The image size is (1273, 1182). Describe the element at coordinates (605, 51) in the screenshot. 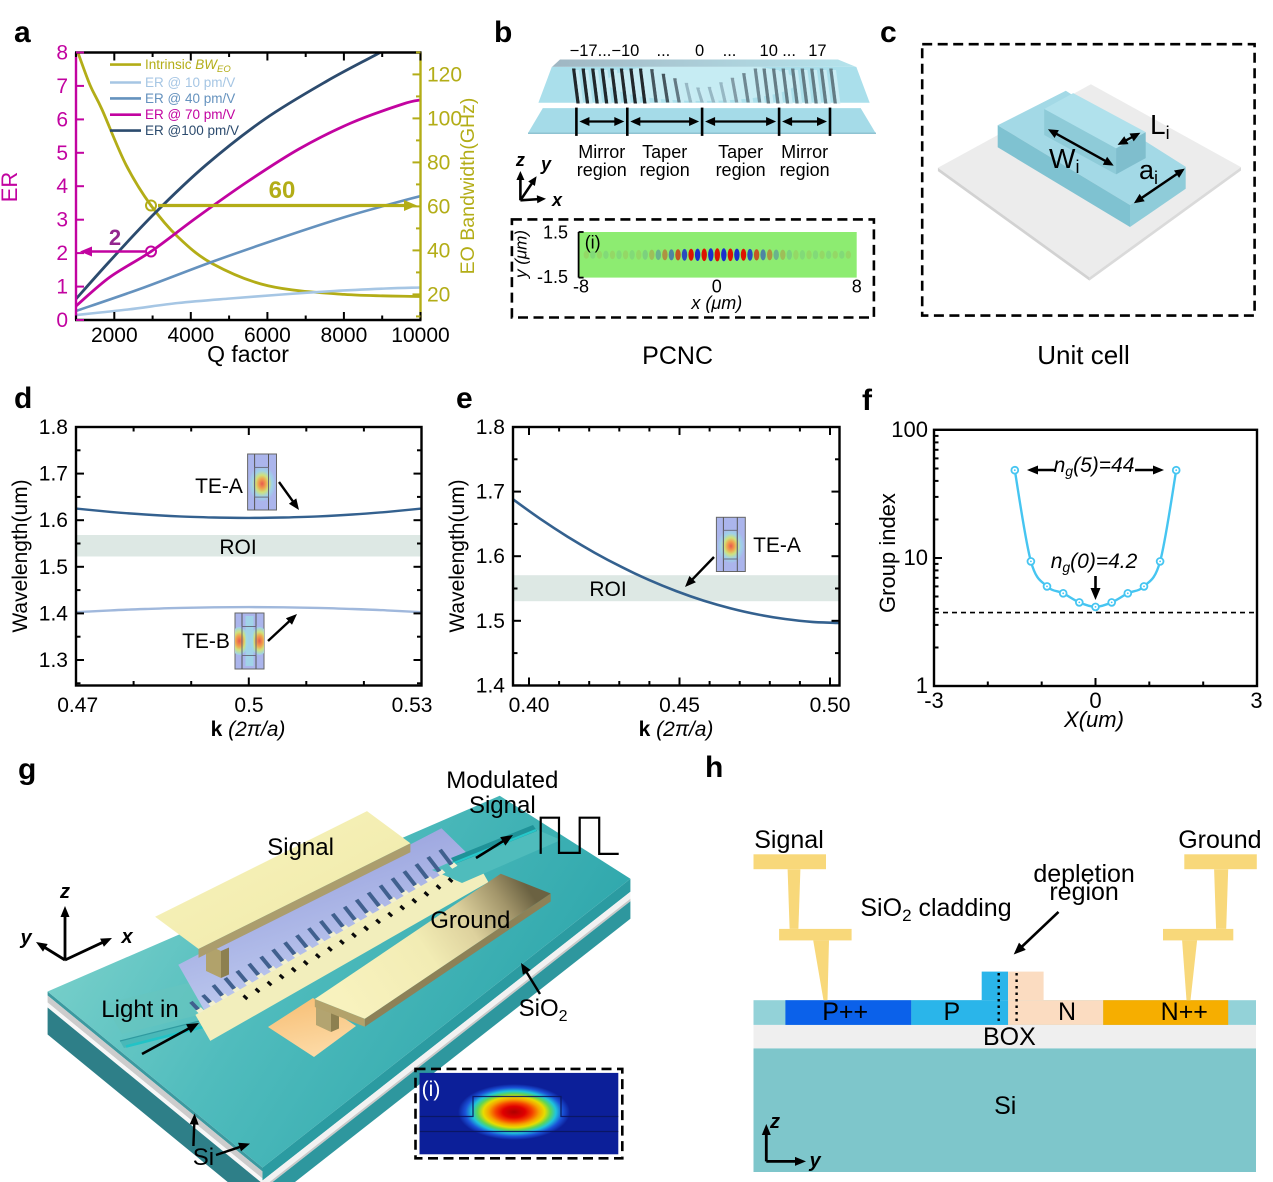

I see `svg-text: −17...−10` at that location.